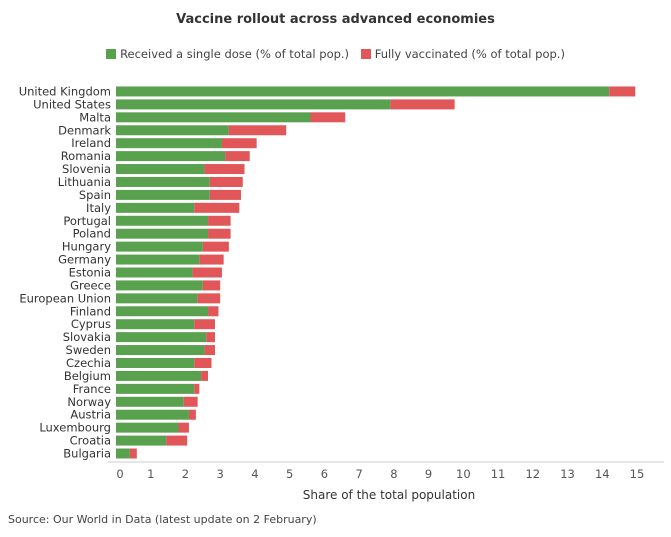  I want to click on x-tick-label: 4, so click(254, 474).